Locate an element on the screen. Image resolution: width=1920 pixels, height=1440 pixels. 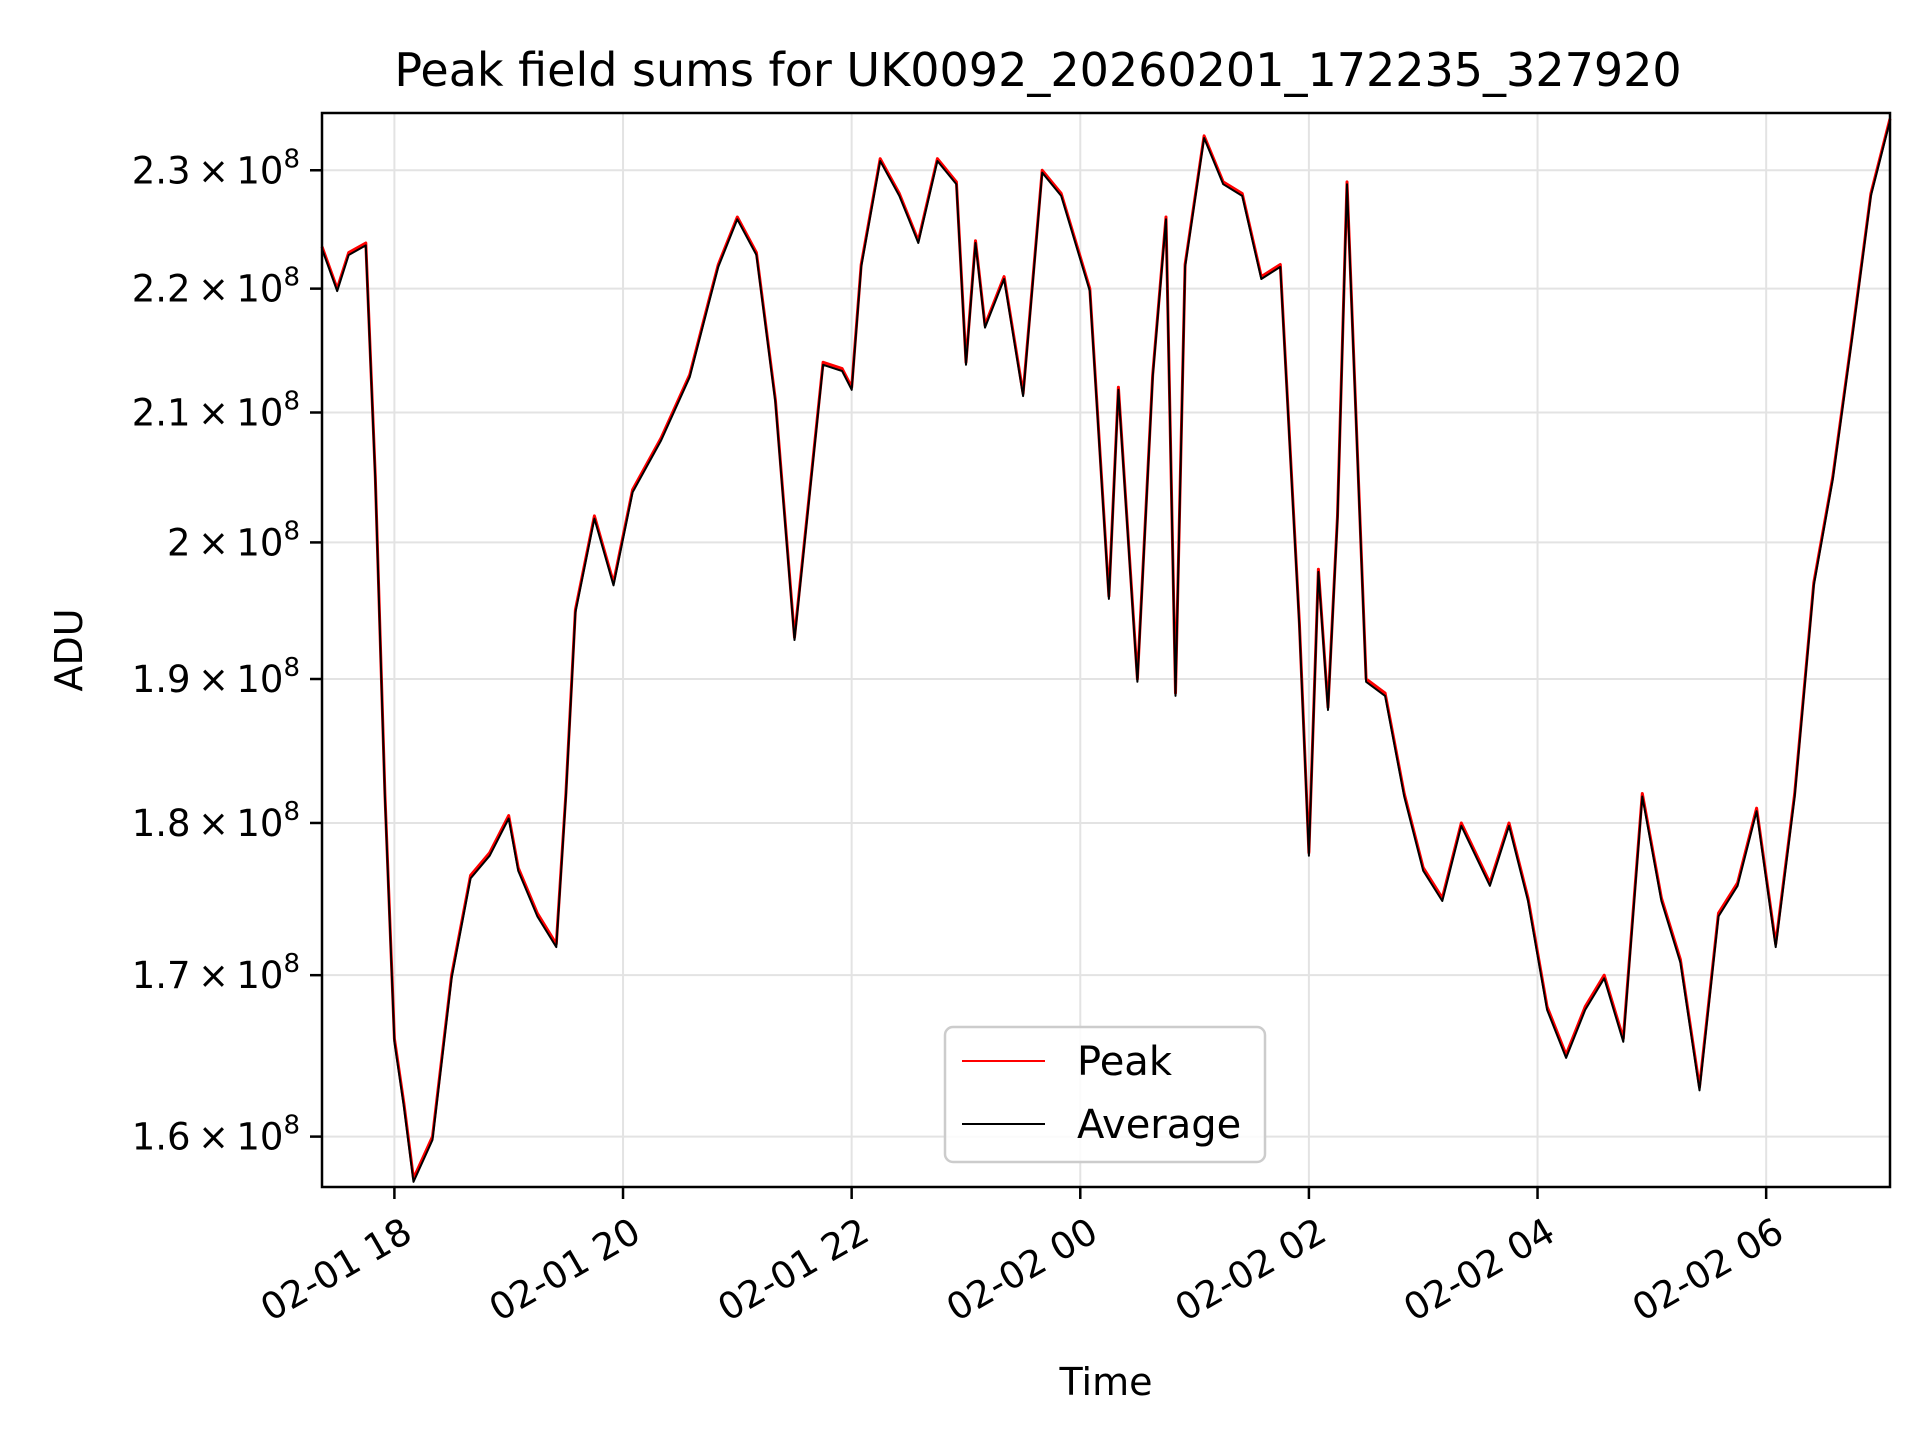
y-tick-label: 2 × 10⁸ is located at coordinates (233, 540).